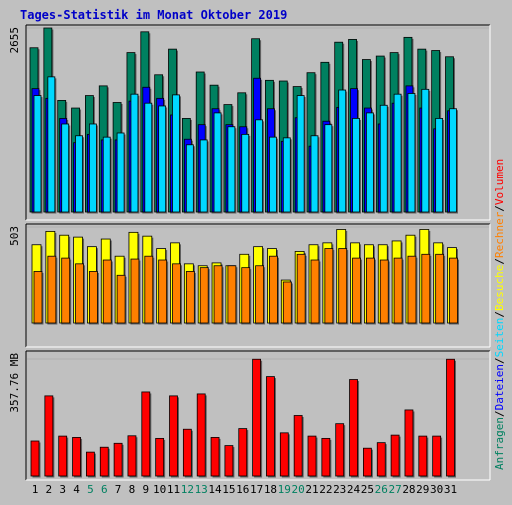 The image size is (512, 505). Describe the element at coordinates (215, 489) in the screenshot. I see `day-label-14: 14` at that location.